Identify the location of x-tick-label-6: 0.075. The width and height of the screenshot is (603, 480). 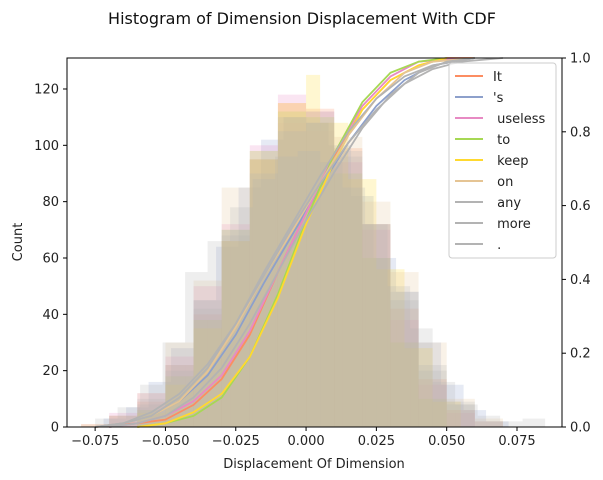
(516, 441).